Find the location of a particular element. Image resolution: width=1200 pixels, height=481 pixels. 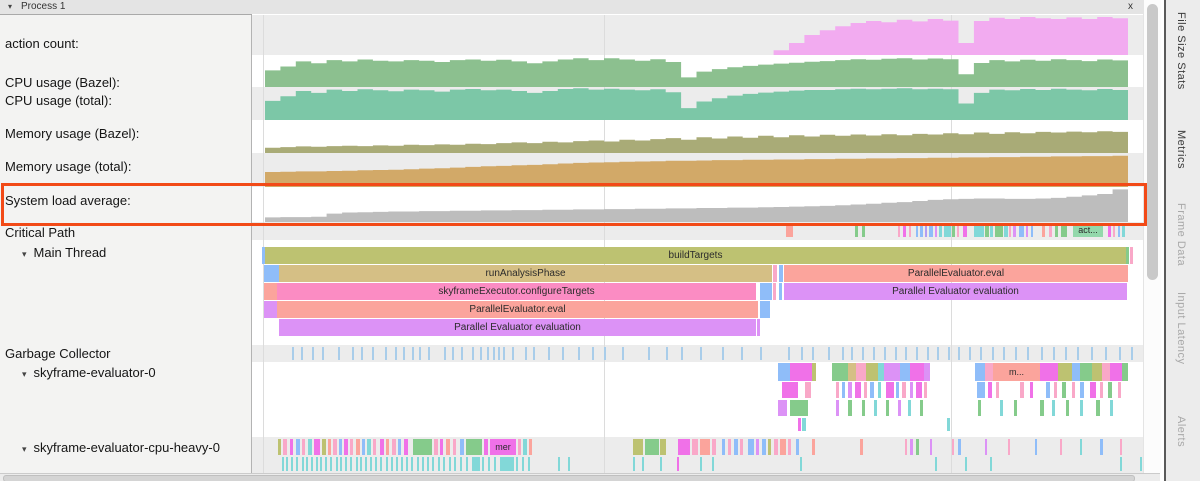

thread-row-main-thread: ▾ Main Thread is located at coordinates (64, 252).